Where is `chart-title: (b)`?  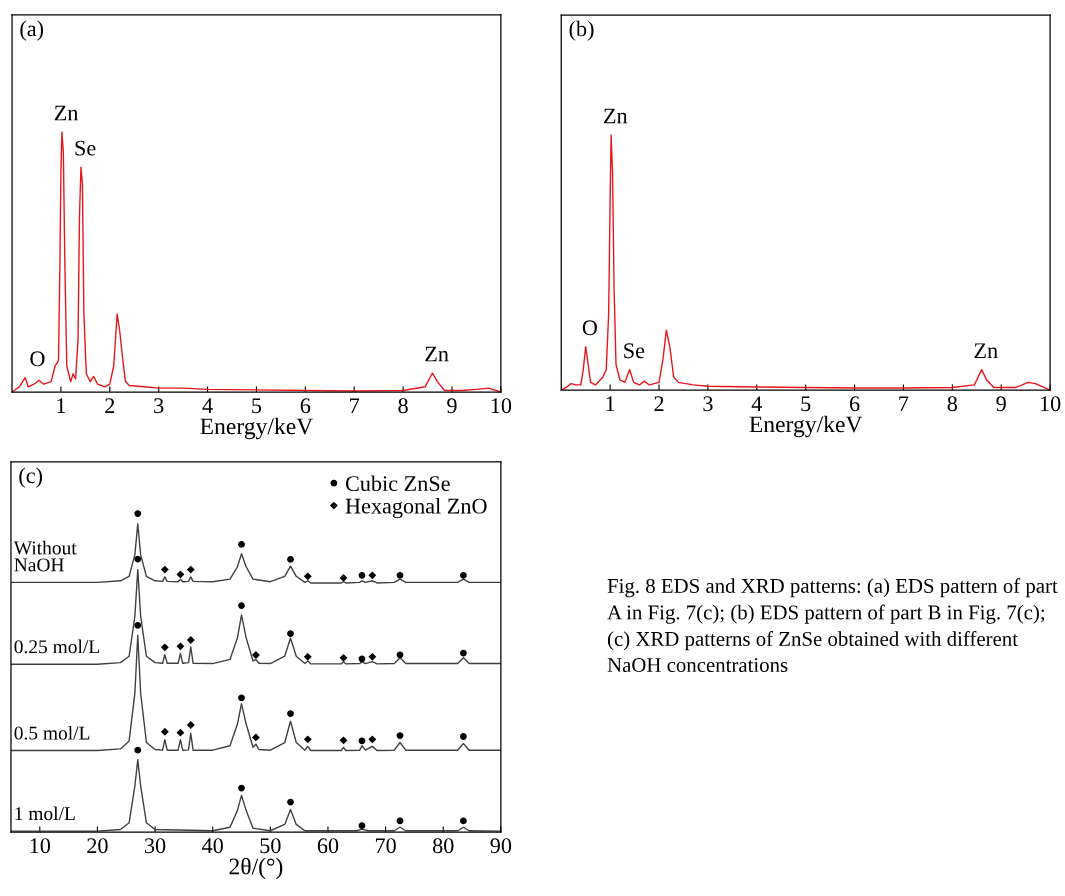
chart-title: (b) is located at coordinates (581, 30).